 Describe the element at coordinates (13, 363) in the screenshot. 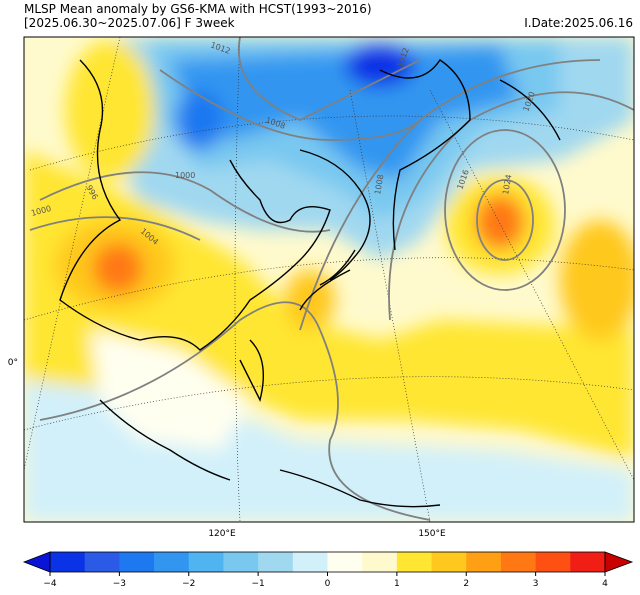

I see `lat-label: 0°` at that location.